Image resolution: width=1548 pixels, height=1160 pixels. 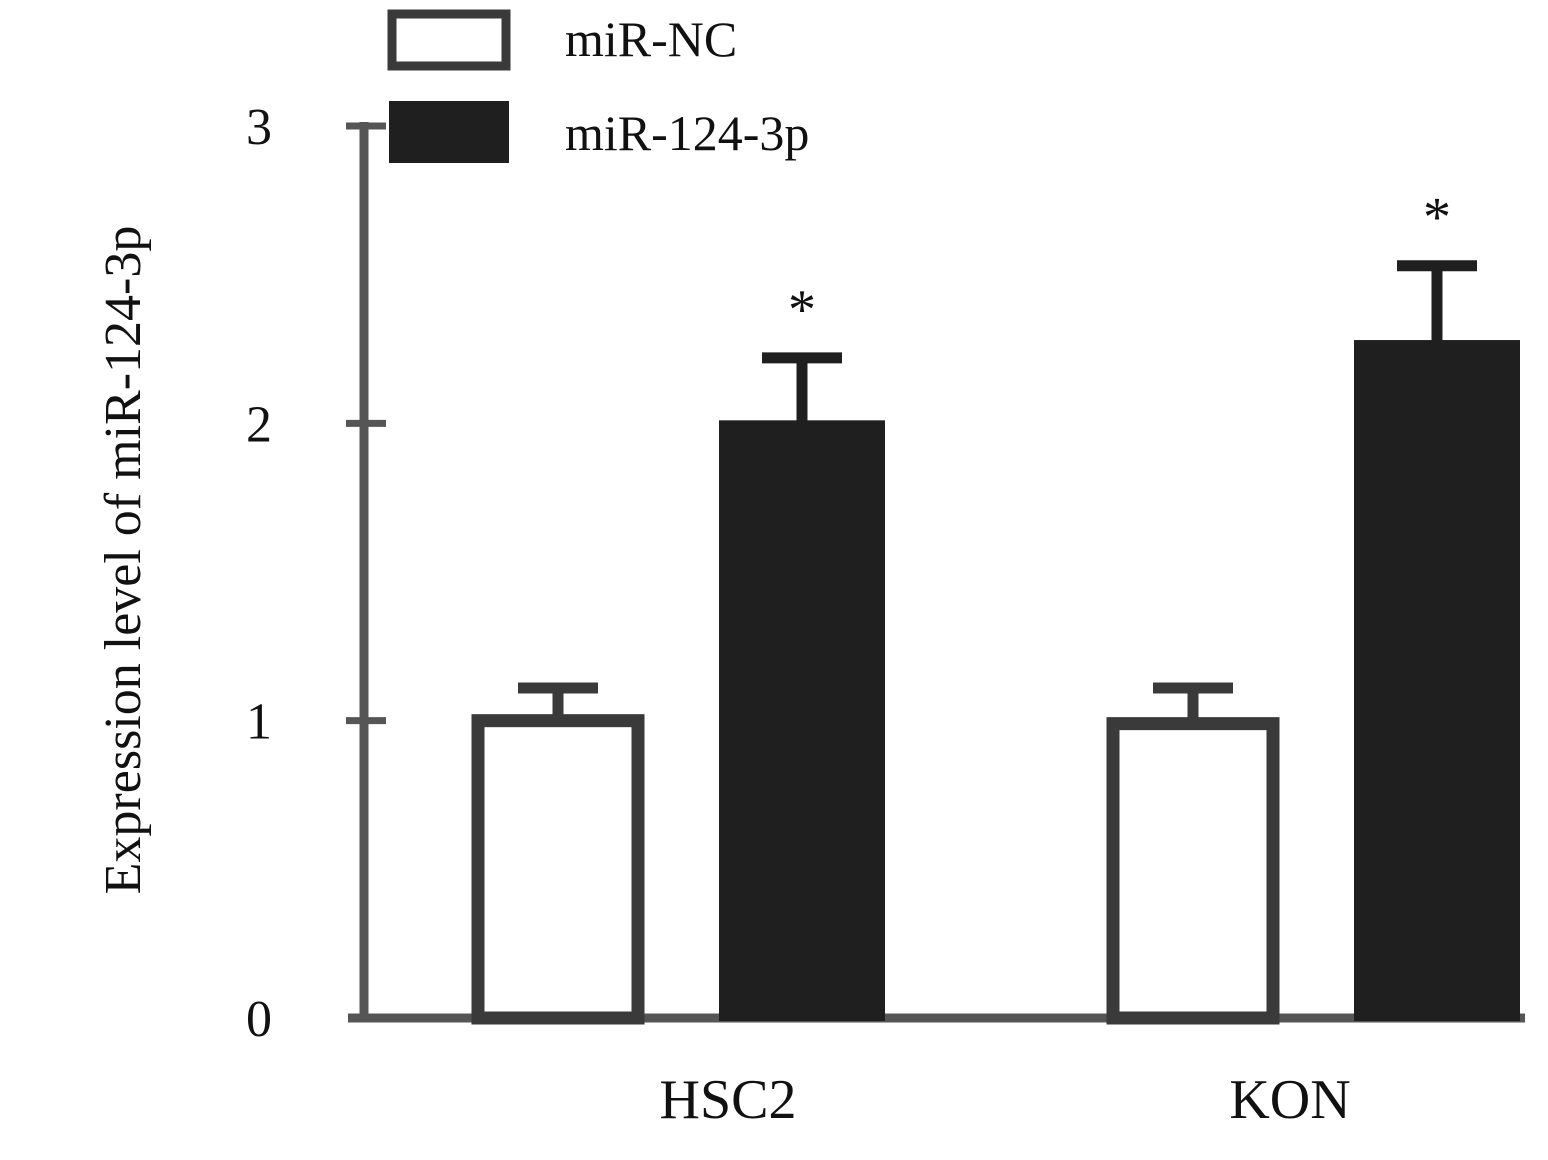 What do you see at coordinates (687, 133) in the screenshot?
I see `legend-label-mir-124-3p: miR-124-3p` at bounding box center [687, 133].